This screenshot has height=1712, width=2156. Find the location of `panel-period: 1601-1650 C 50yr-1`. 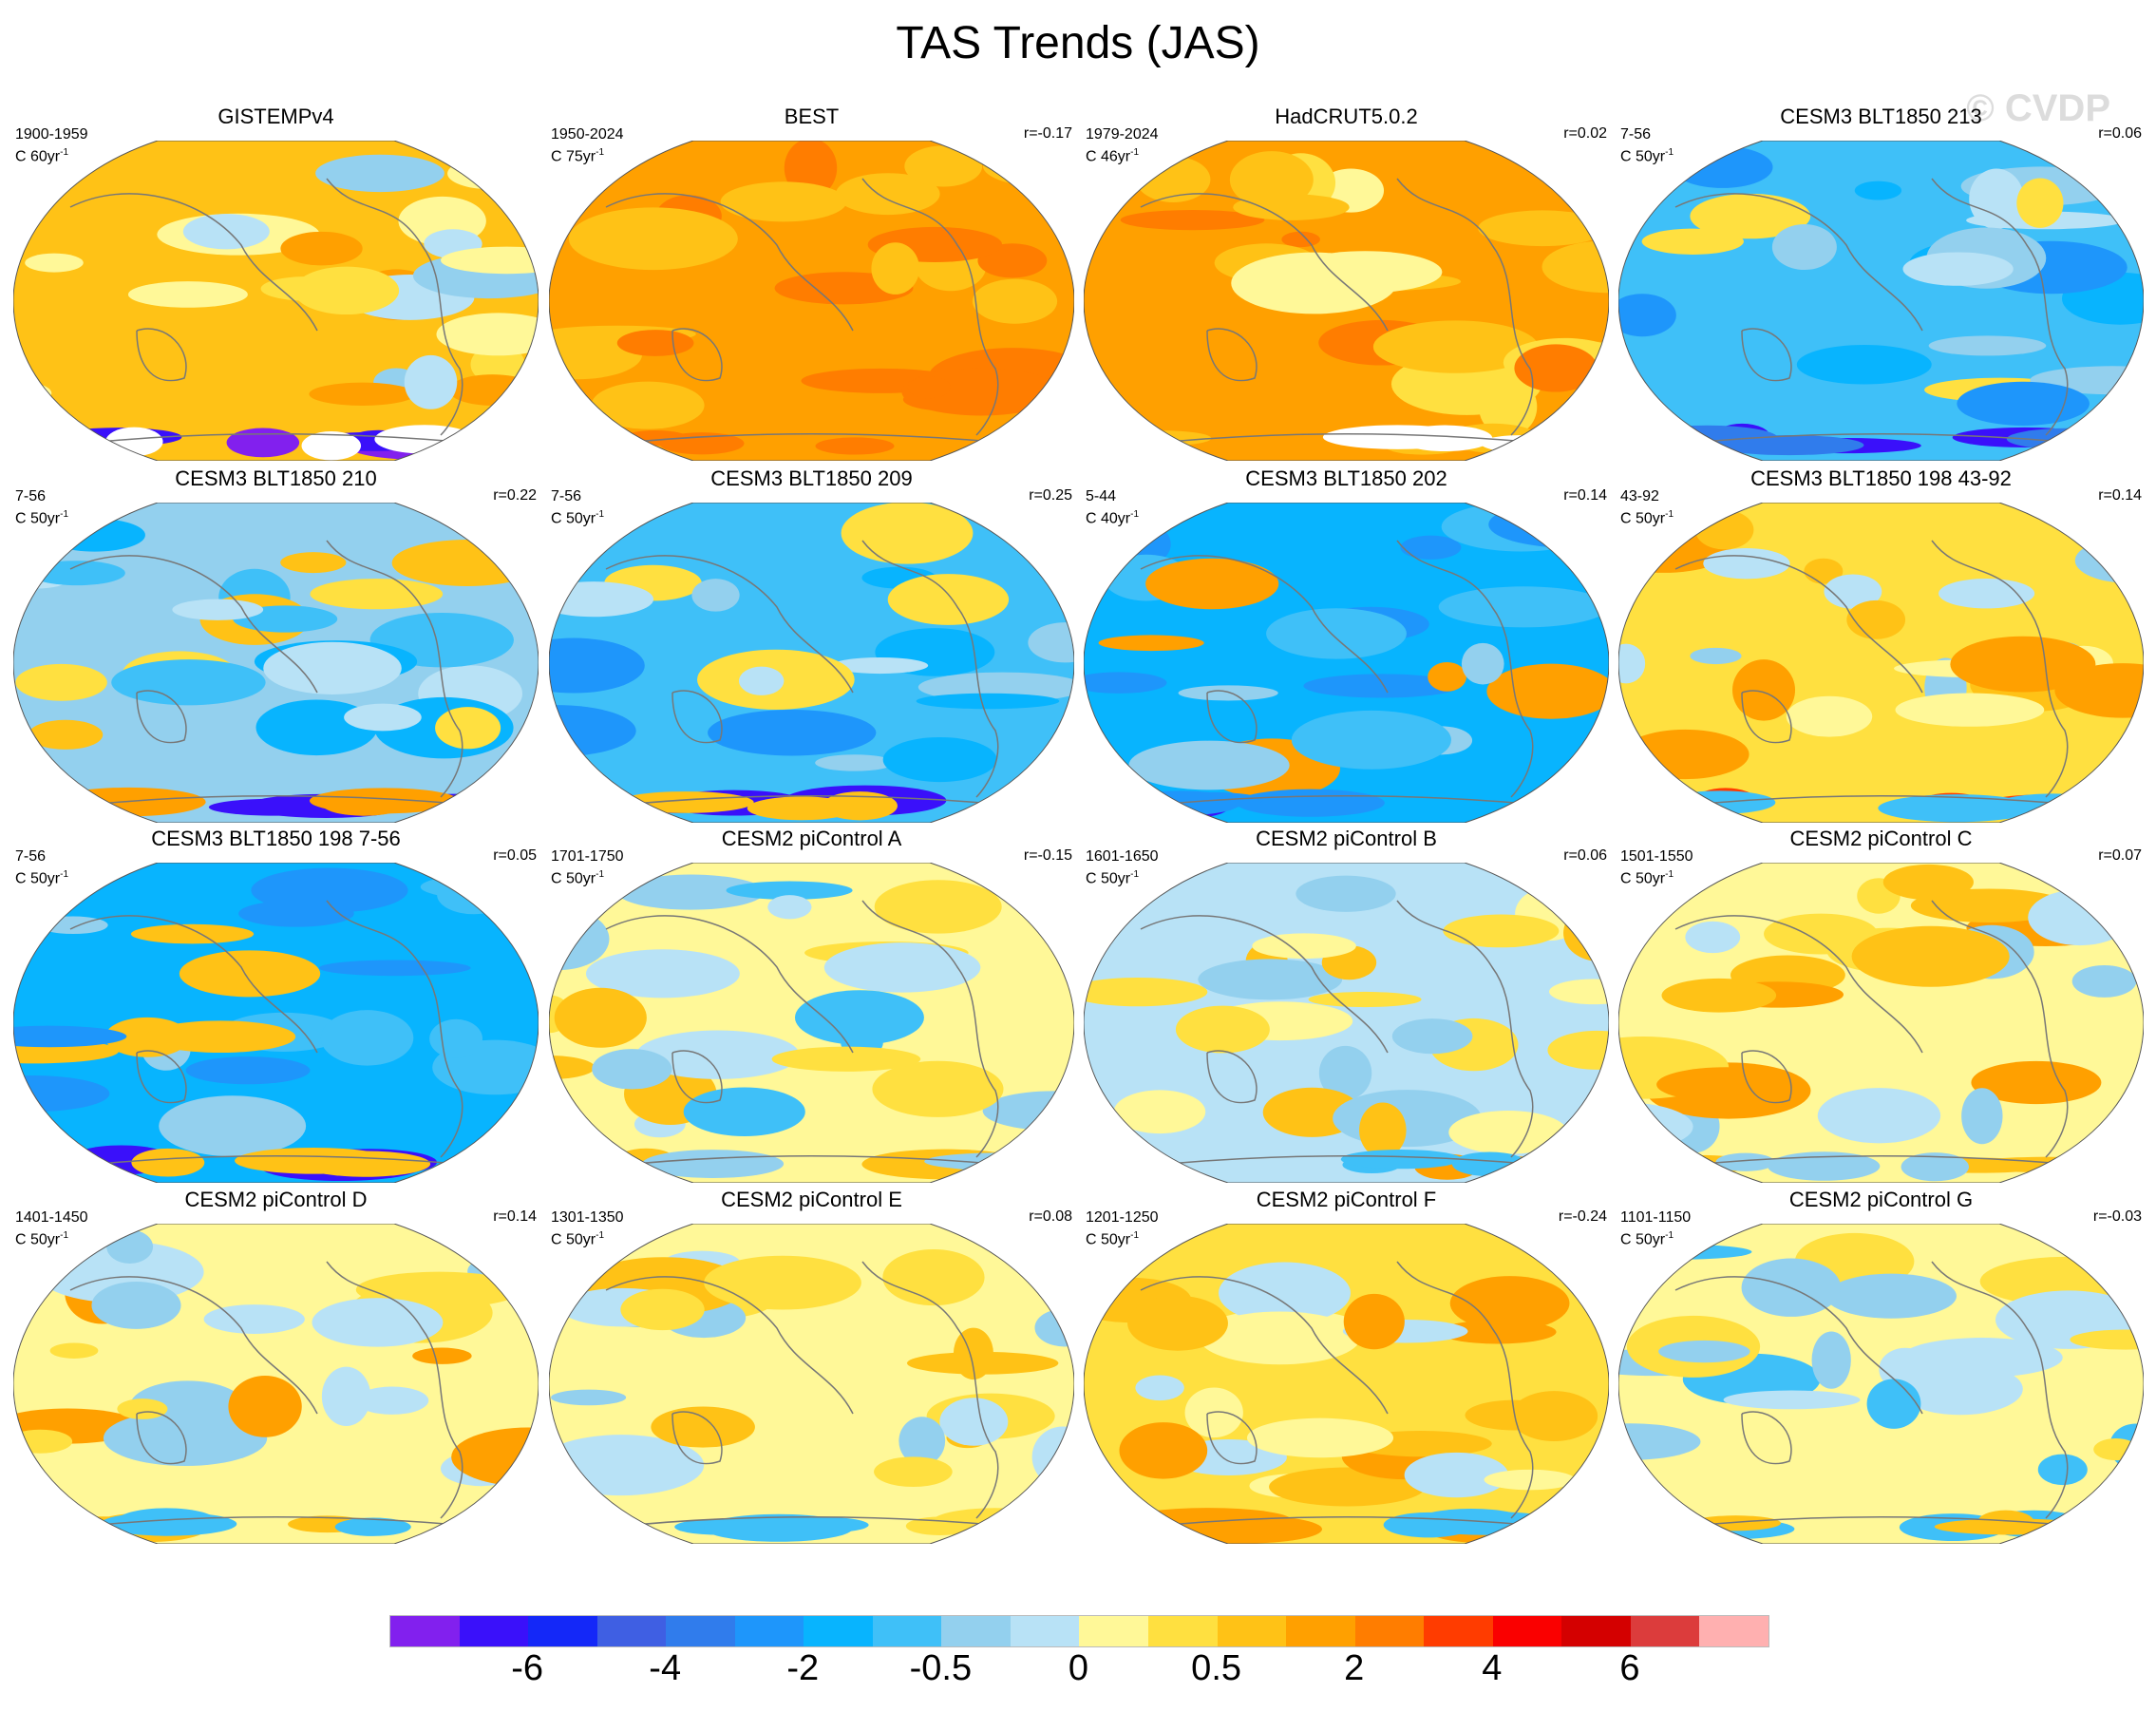

panel-period: 1601-1650 C 50yr-1 is located at coordinates (1123, 867).